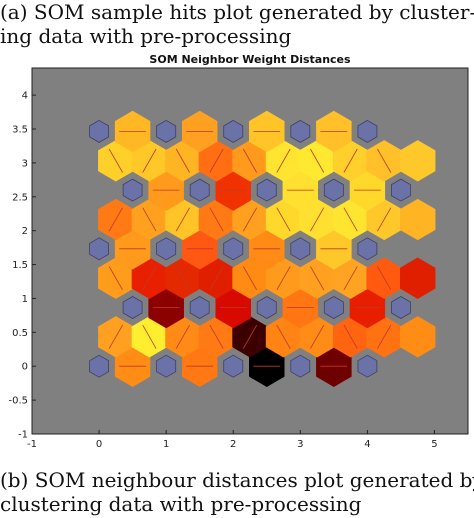 The image size is (474, 518). What do you see at coordinates (23, 435) in the screenshot?
I see `y-tick-label: -1` at bounding box center [23, 435].